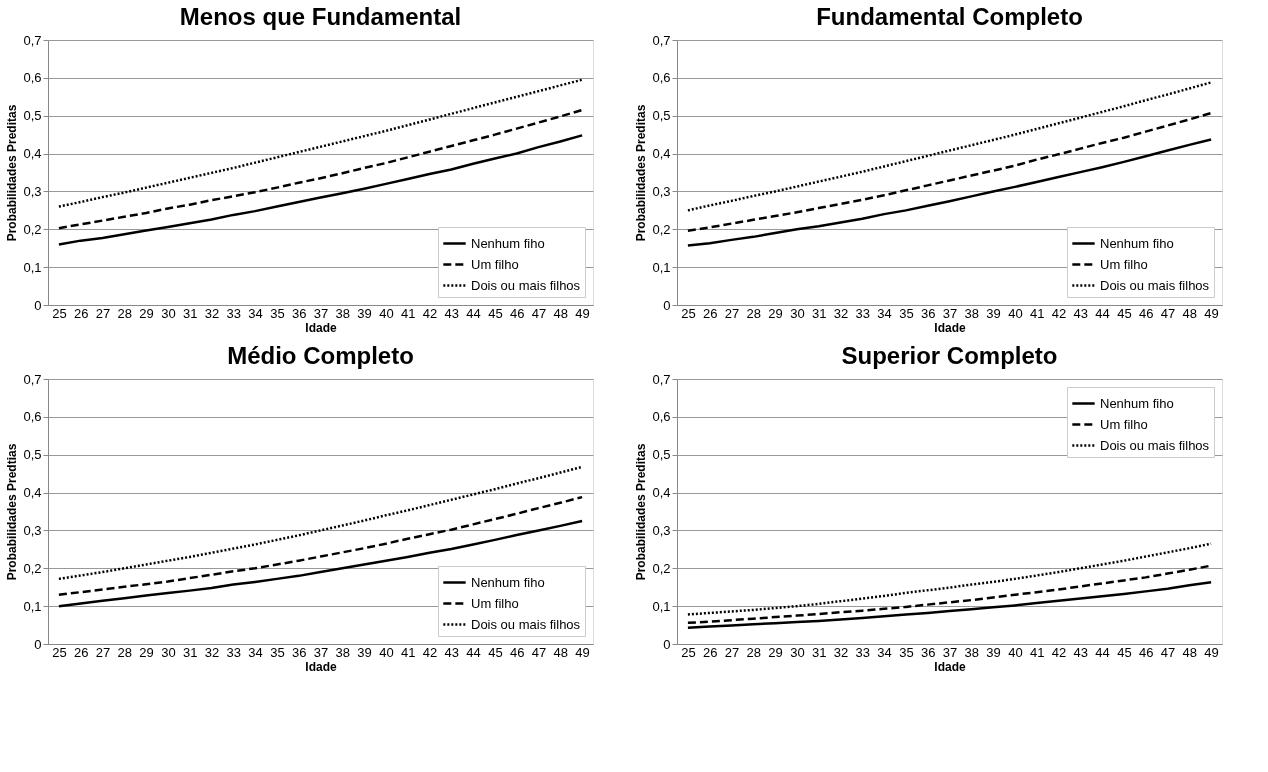 This screenshot has height=772, width=1268. What do you see at coordinates (819, 313) in the screenshot?
I see `x-tick-label: 31` at bounding box center [819, 313].